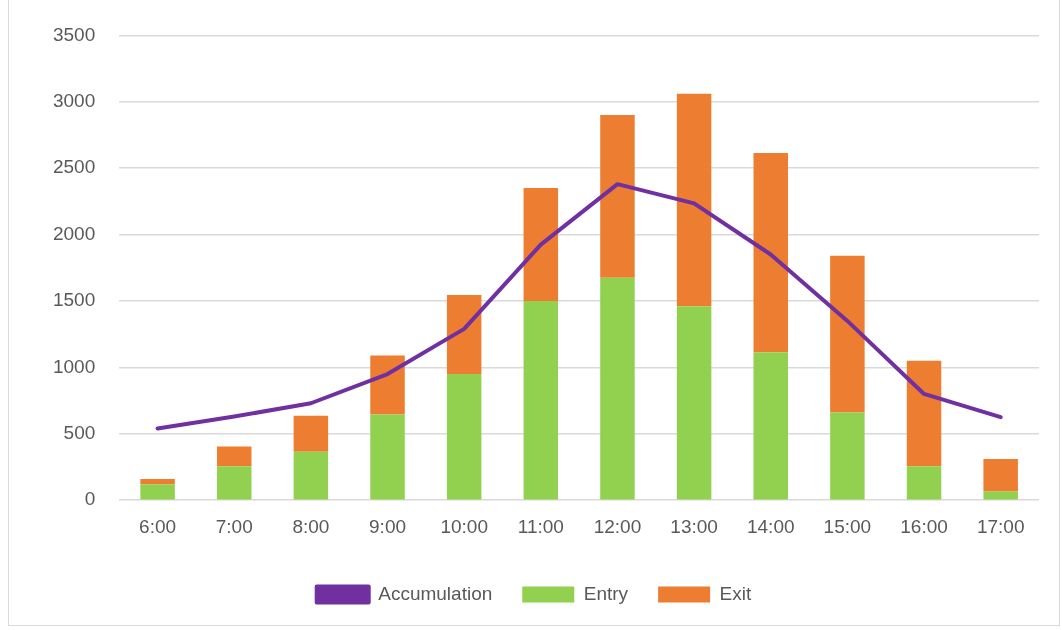 The width and height of the screenshot is (1062, 630). What do you see at coordinates (158, 526) in the screenshot?
I see `x-tick-label: 6:00` at bounding box center [158, 526].